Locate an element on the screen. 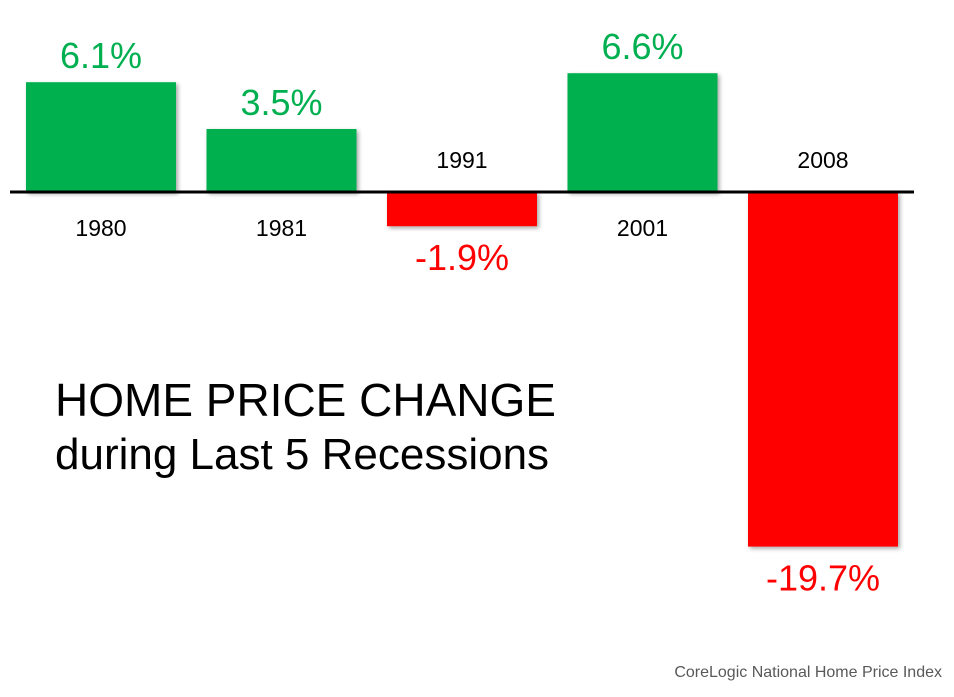 Image resolution: width=954 pixels, height=697 pixels. category-label-2008: 2008 is located at coordinates (822, 160).